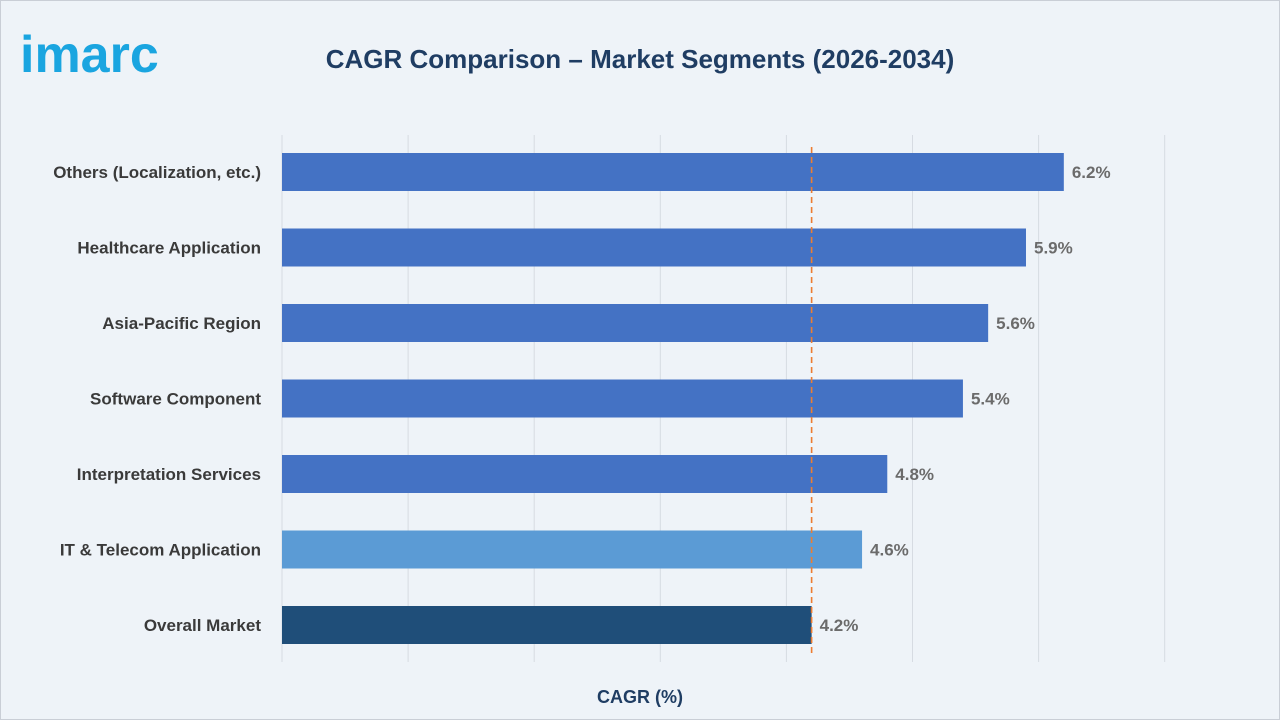 Image resolution: width=1280 pixels, height=720 pixels. I want to click on category-label: Overall Market, so click(203, 625).